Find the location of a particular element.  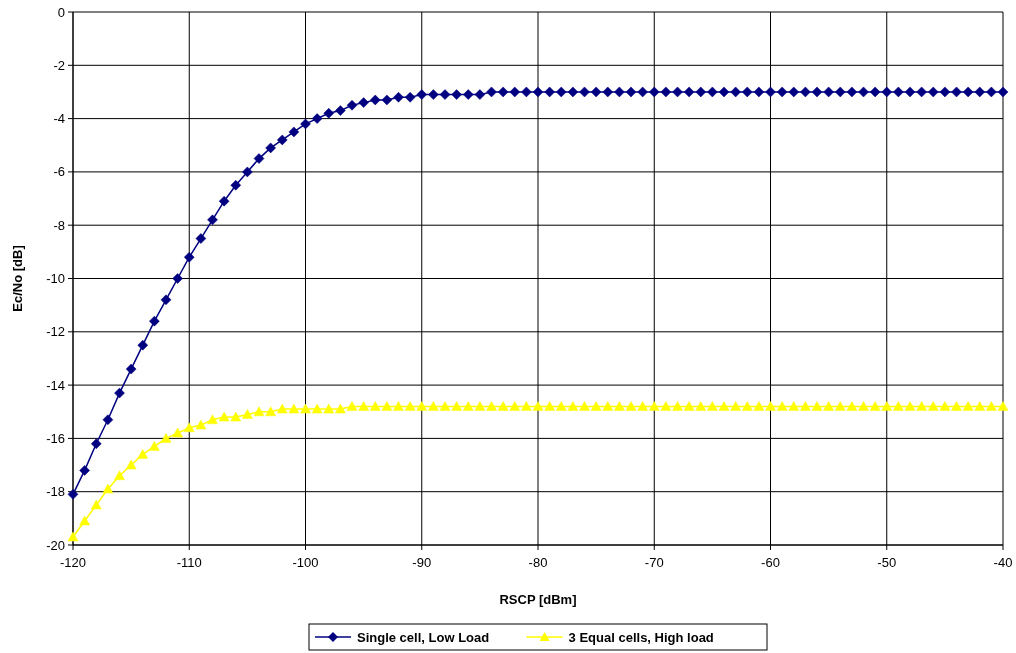

legend-label: Single cell, Low Load is located at coordinates (423, 637).